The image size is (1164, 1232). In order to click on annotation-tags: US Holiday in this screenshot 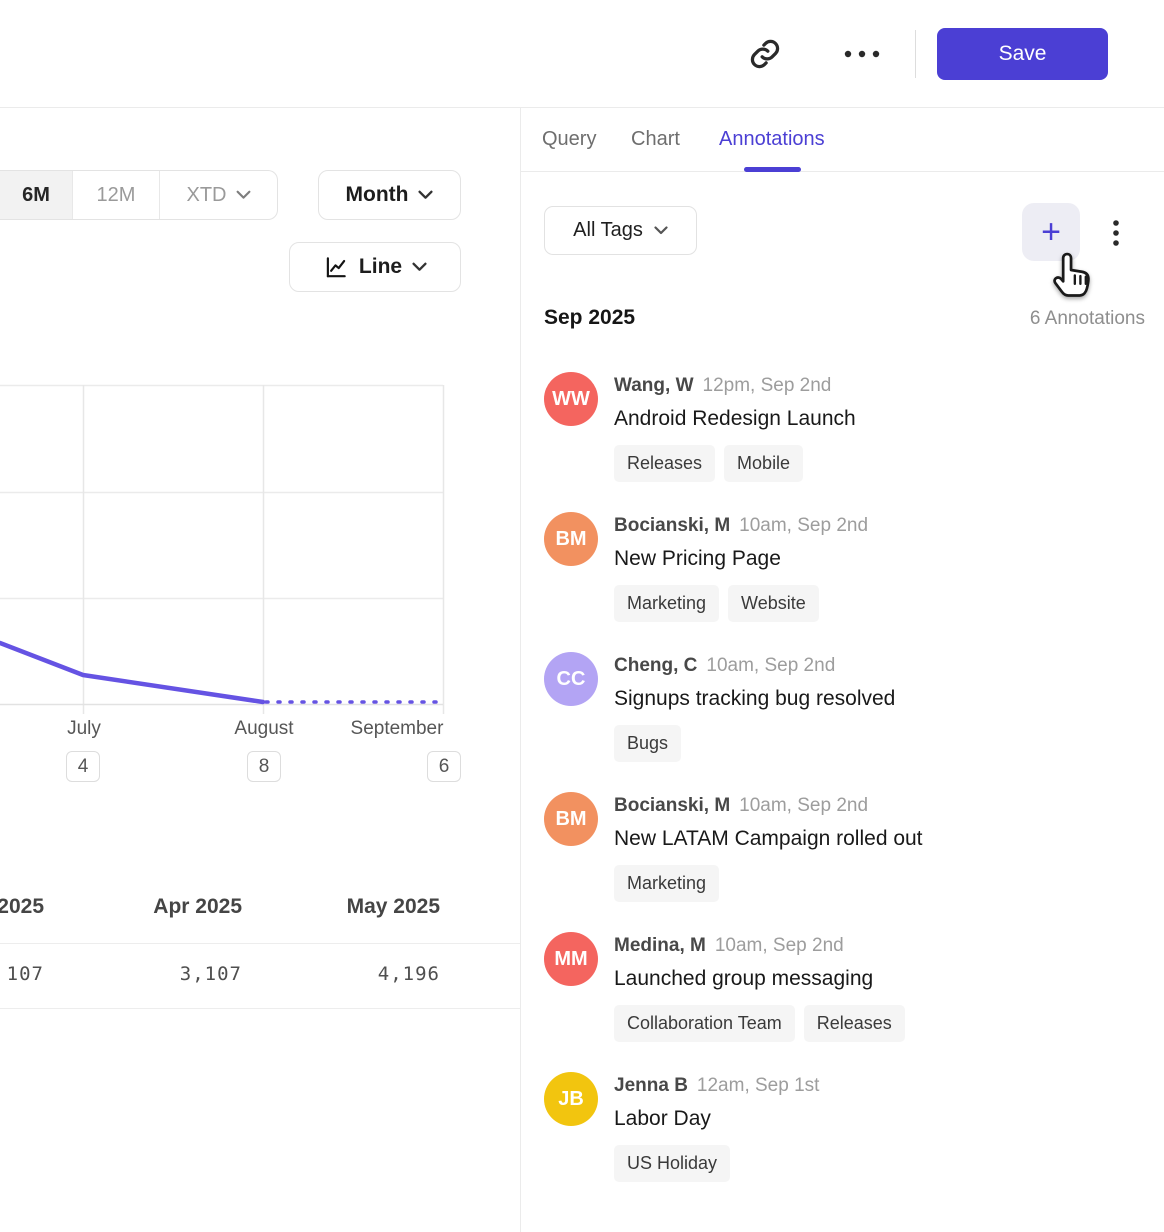, I will do `click(716, 1163)`.